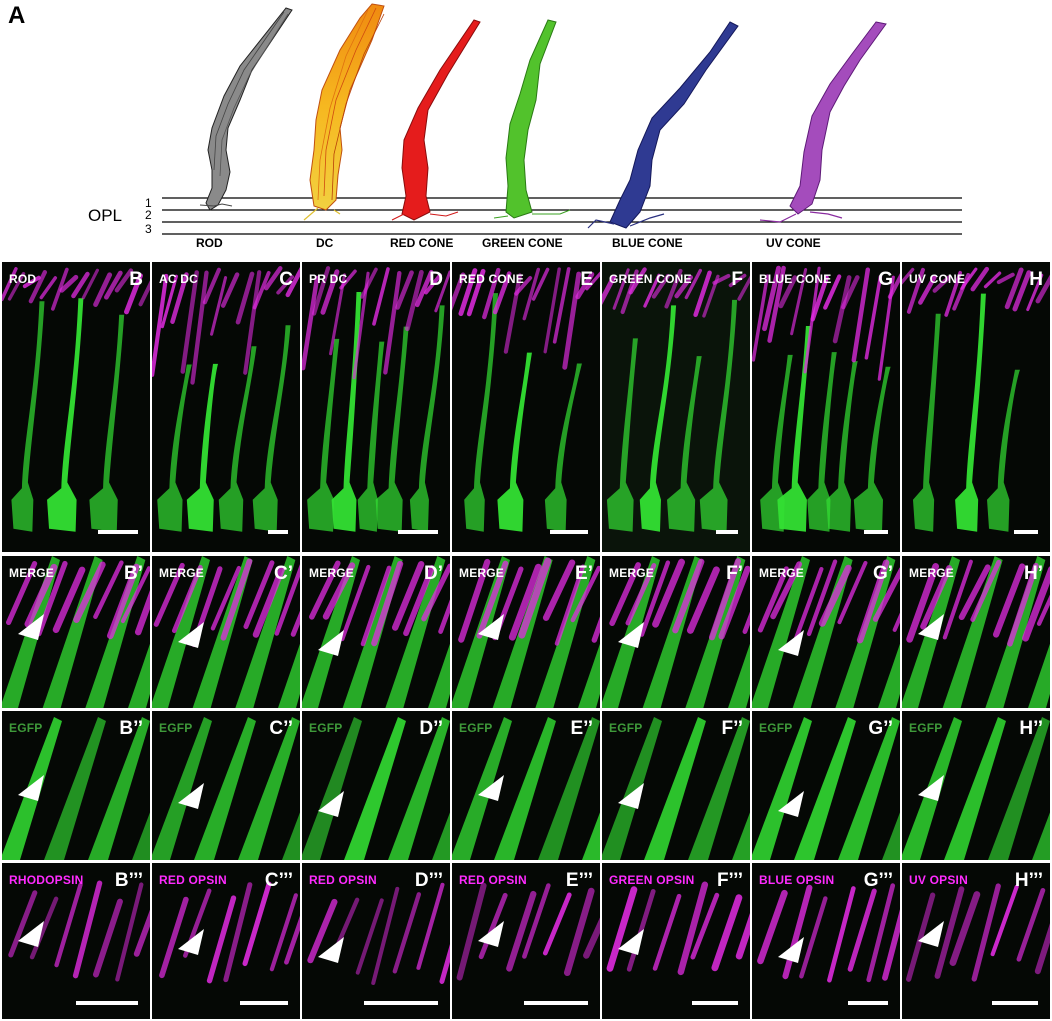 The width and height of the screenshot is (1052, 1021). What do you see at coordinates (136, 279) in the screenshot?
I see `panel-letter: B` at bounding box center [136, 279].